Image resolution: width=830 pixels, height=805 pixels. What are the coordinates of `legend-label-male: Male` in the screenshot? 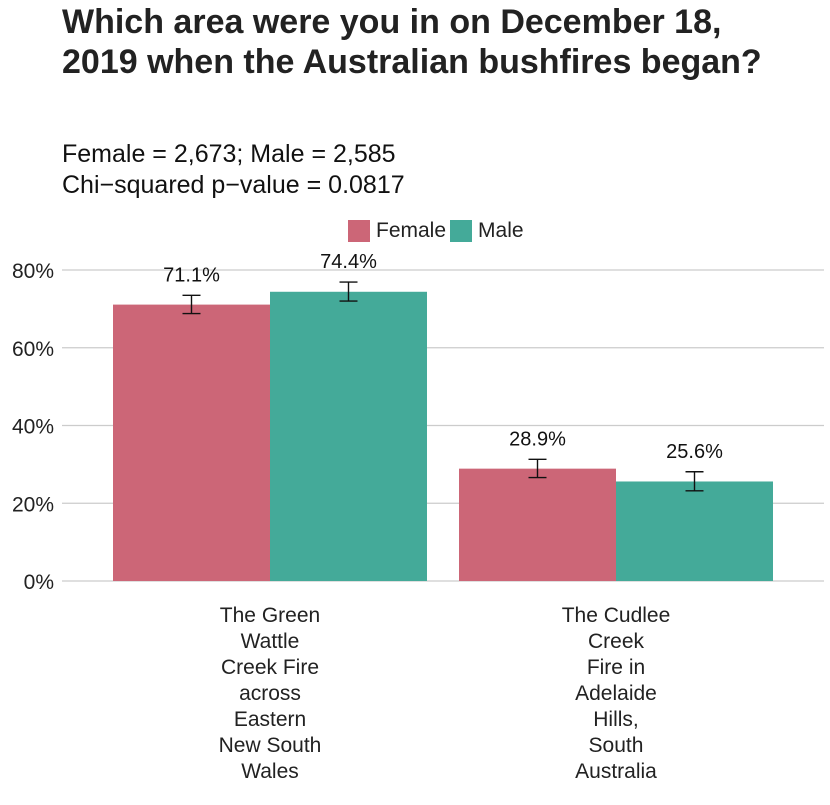 It's located at (501, 230).